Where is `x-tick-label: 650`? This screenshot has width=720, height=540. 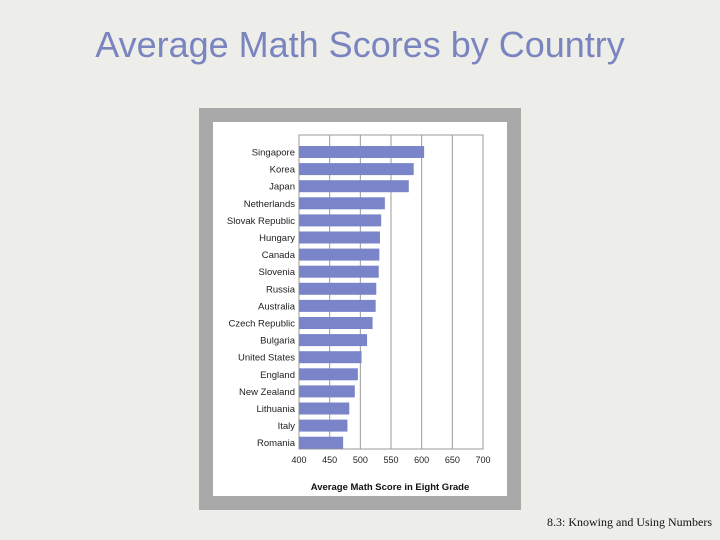 x-tick-label: 650 is located at coordinates (452, 460).